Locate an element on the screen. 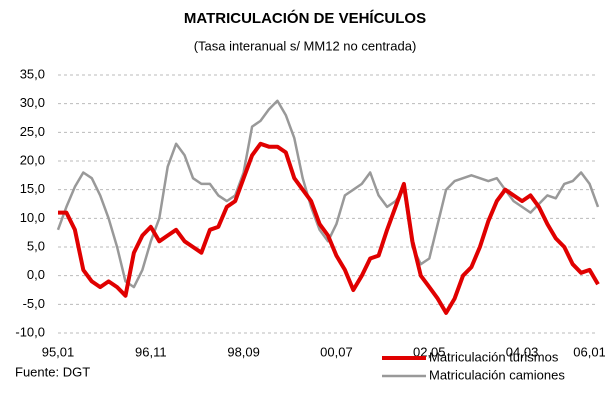 The height and width of the screenshot is (410, 605). y-tick-label: 5,0 is located at coordinates (36, 245).